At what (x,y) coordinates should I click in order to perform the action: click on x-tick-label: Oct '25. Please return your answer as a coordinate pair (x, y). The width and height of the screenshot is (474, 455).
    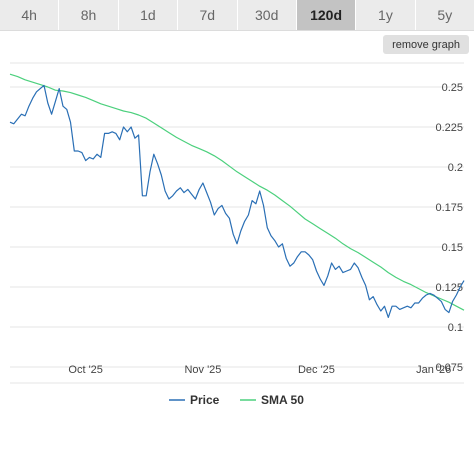
    Looking at the image, I should click on (85, 370).